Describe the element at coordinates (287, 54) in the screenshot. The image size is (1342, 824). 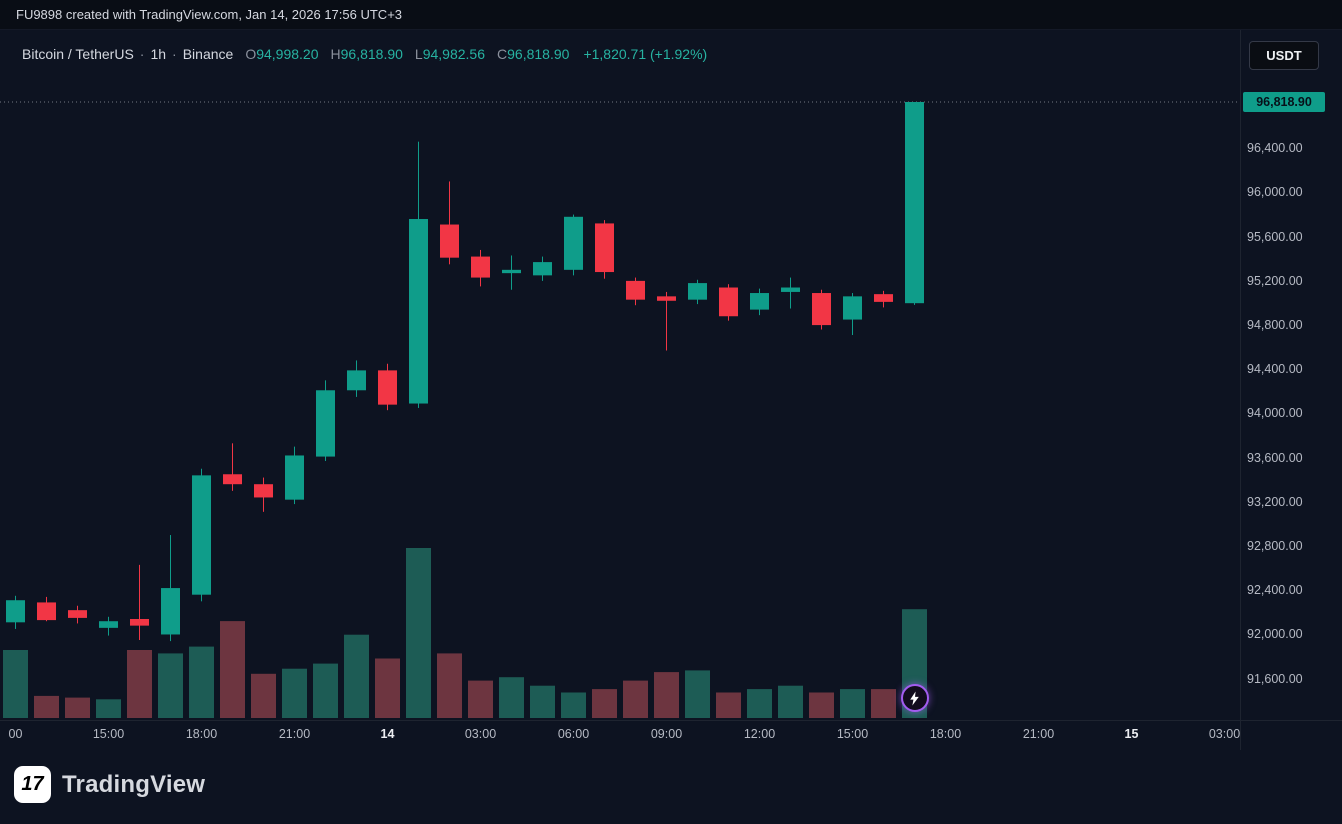
I see `open-value: 94,998.20` at that location.